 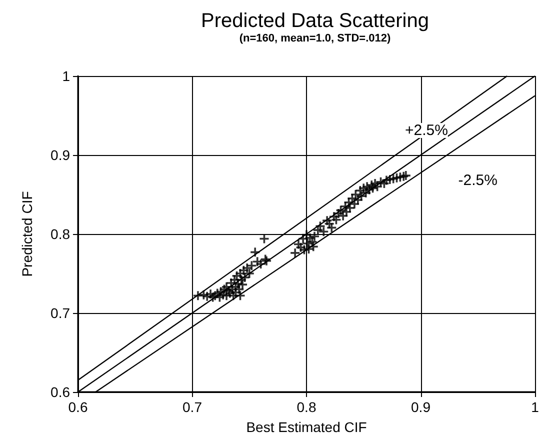 What do you see at coordinates (306, 427) in the screenshot?
I see `x-axis-title: Best Estimated CIF` at bounding box center [306, 427].